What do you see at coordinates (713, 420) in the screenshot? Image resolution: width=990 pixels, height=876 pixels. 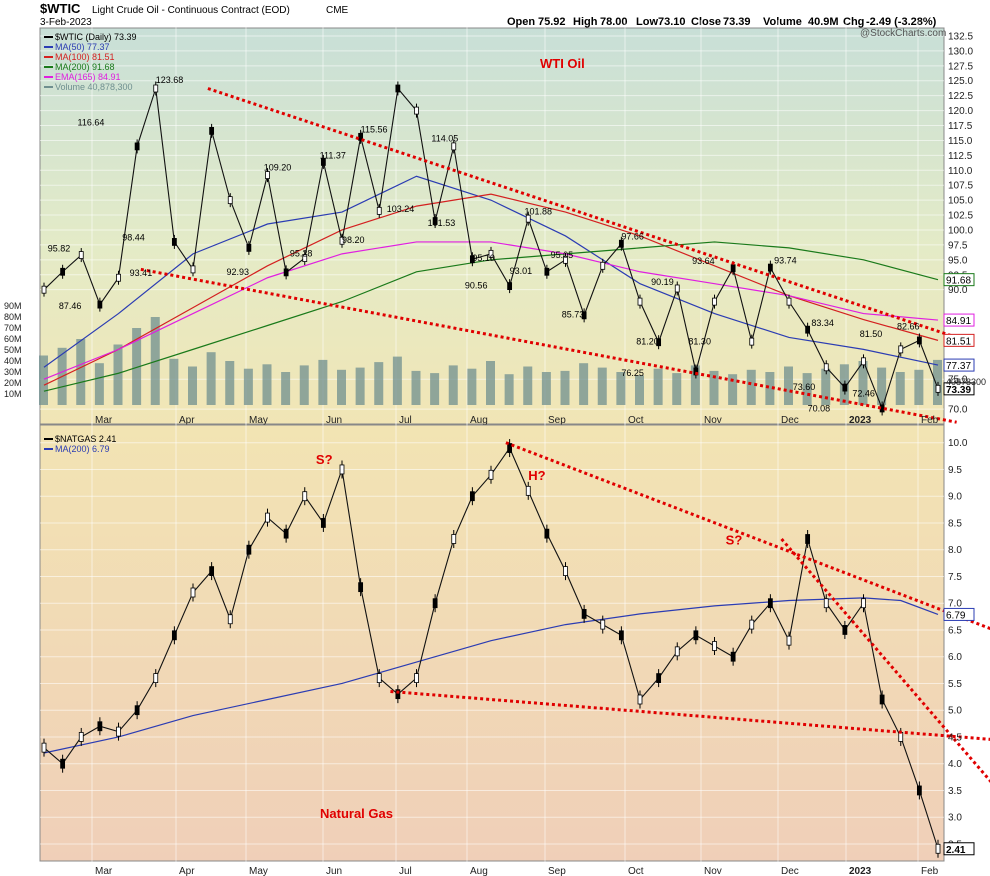 I see `x-tick-label: Nov` at bounding box center [713, 420].